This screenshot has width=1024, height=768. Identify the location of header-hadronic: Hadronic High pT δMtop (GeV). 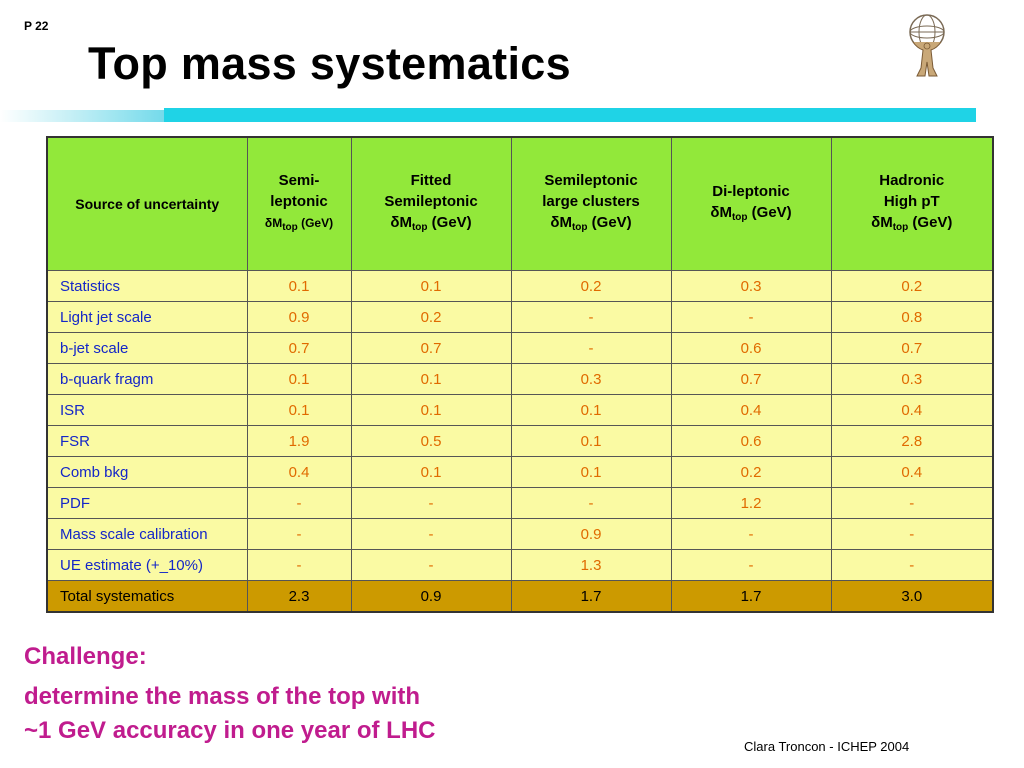
(912, 203).